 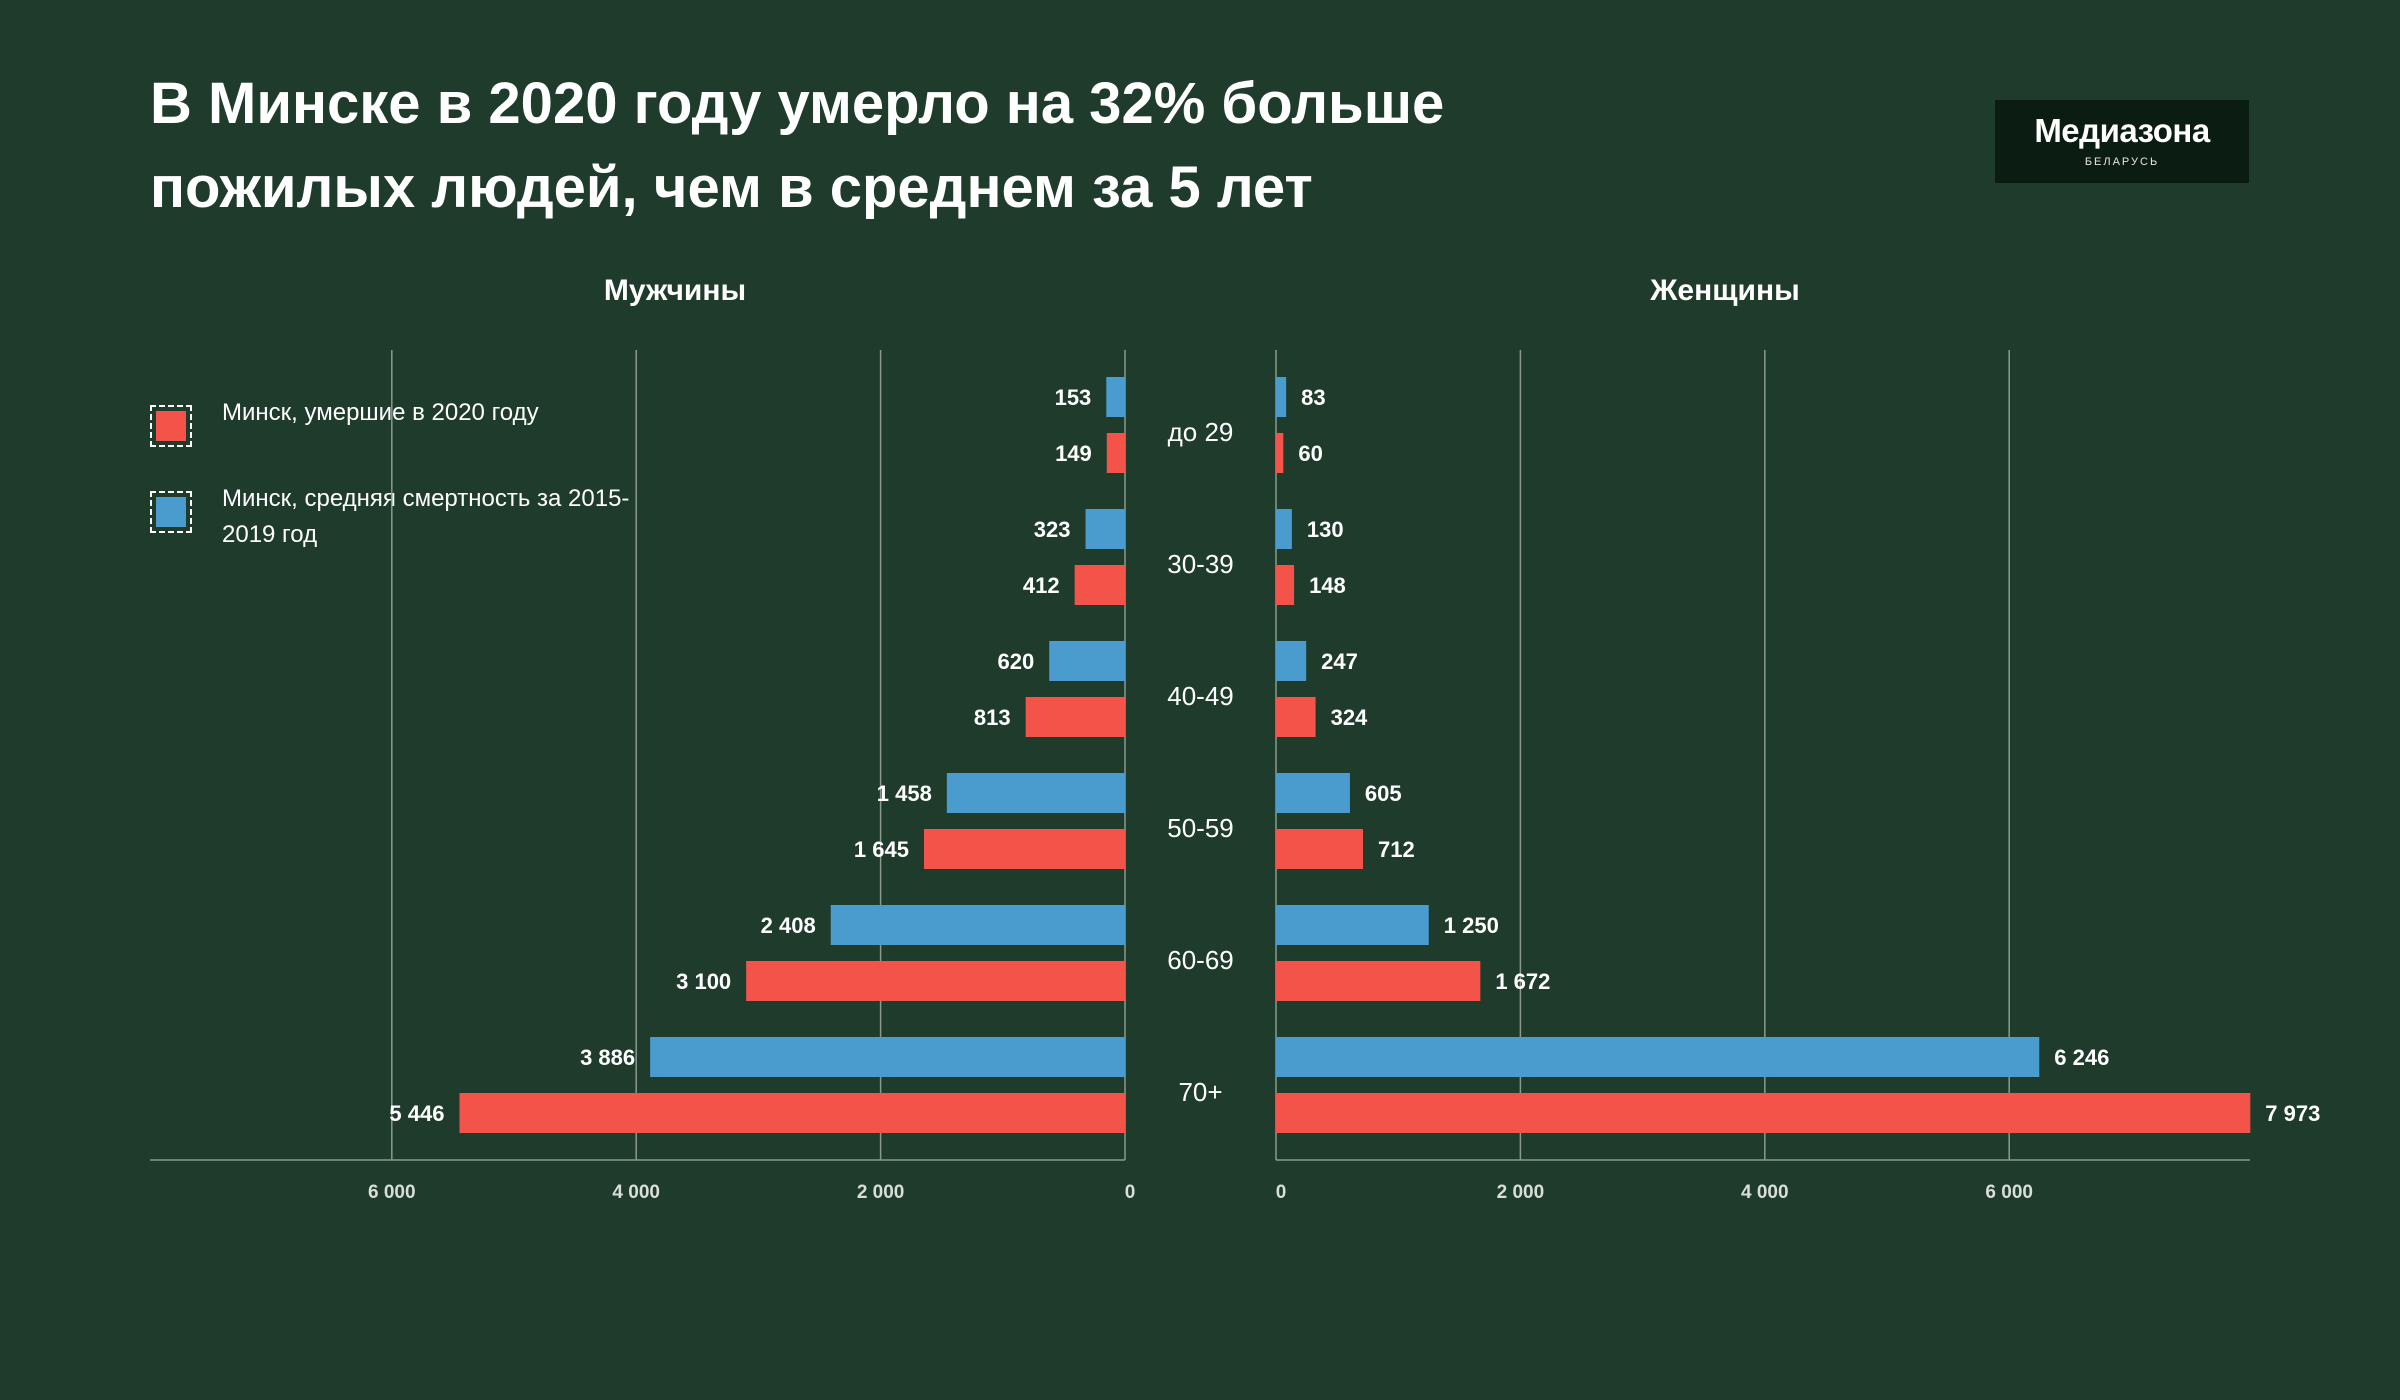 I want to click on data-label: 412, so click(x=1041, y=585).